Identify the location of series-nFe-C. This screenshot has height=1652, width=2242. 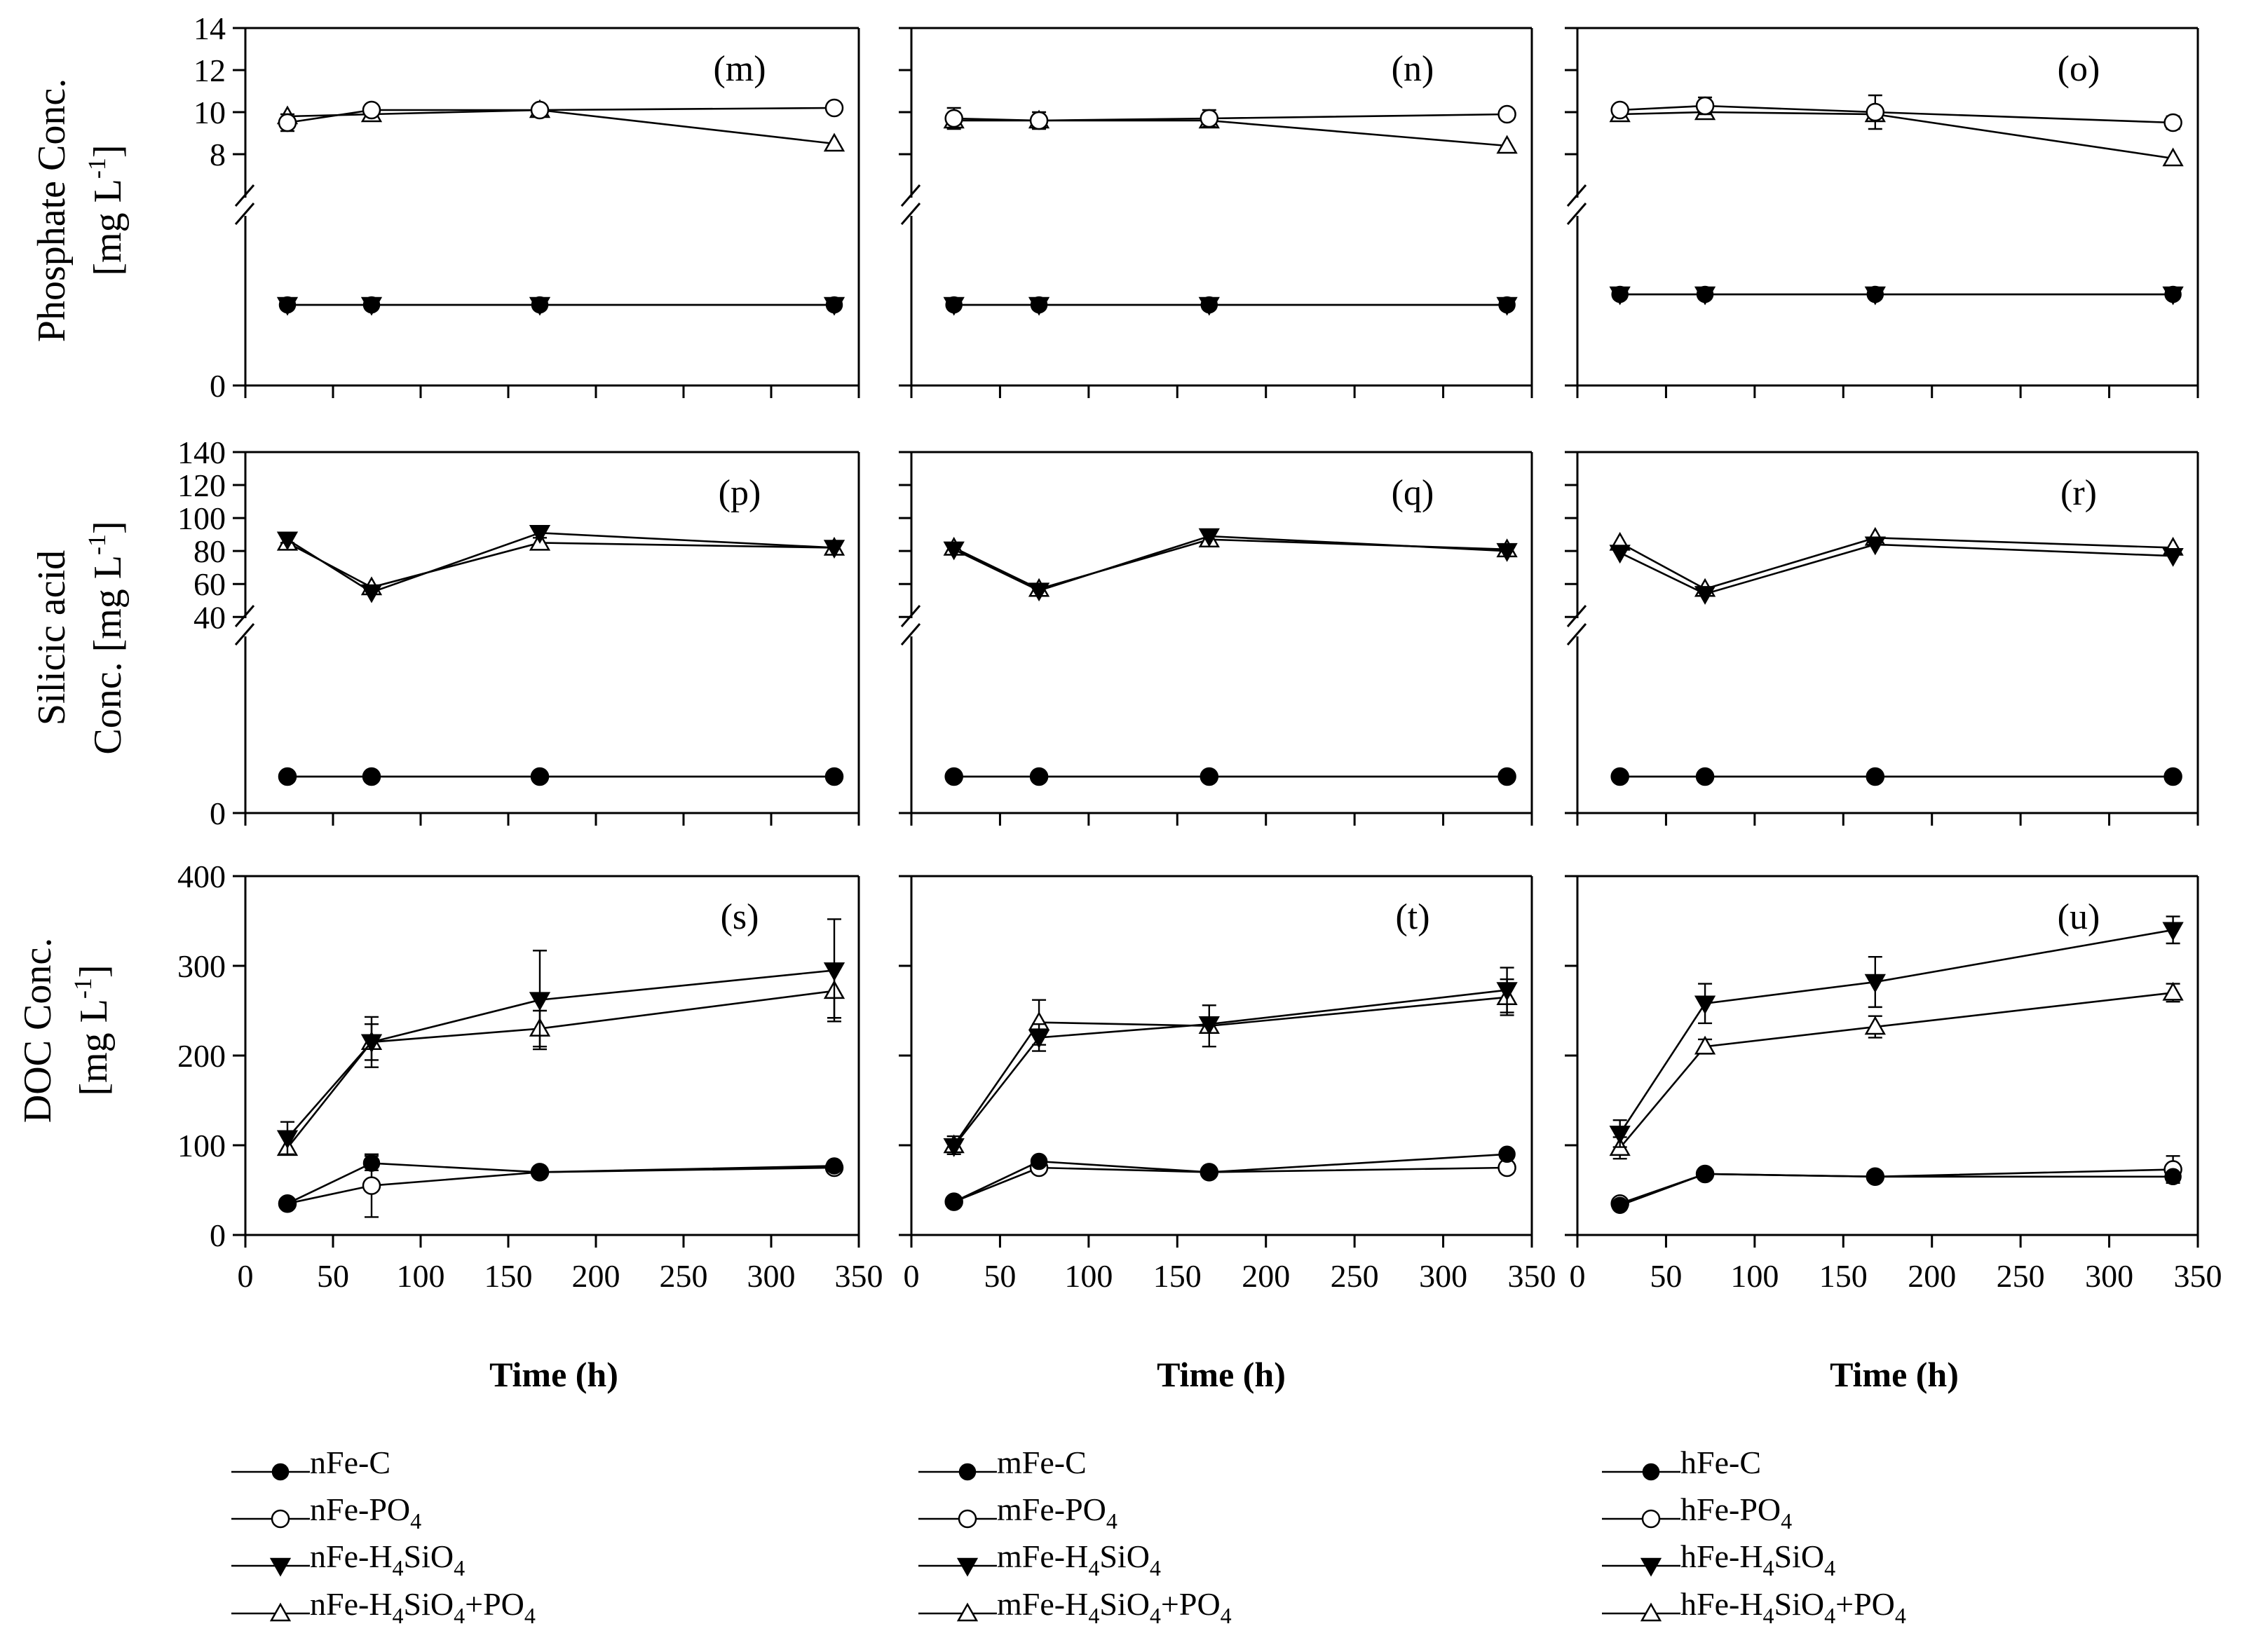
(560, 1183).